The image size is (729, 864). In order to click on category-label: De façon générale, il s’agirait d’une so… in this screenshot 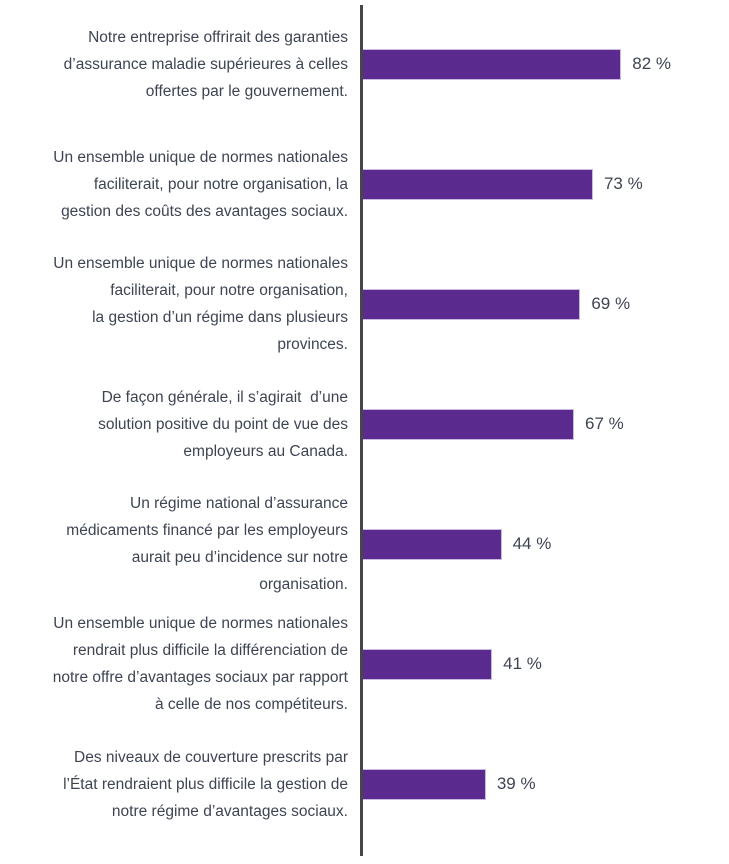, I will do `click(223, 424)`.